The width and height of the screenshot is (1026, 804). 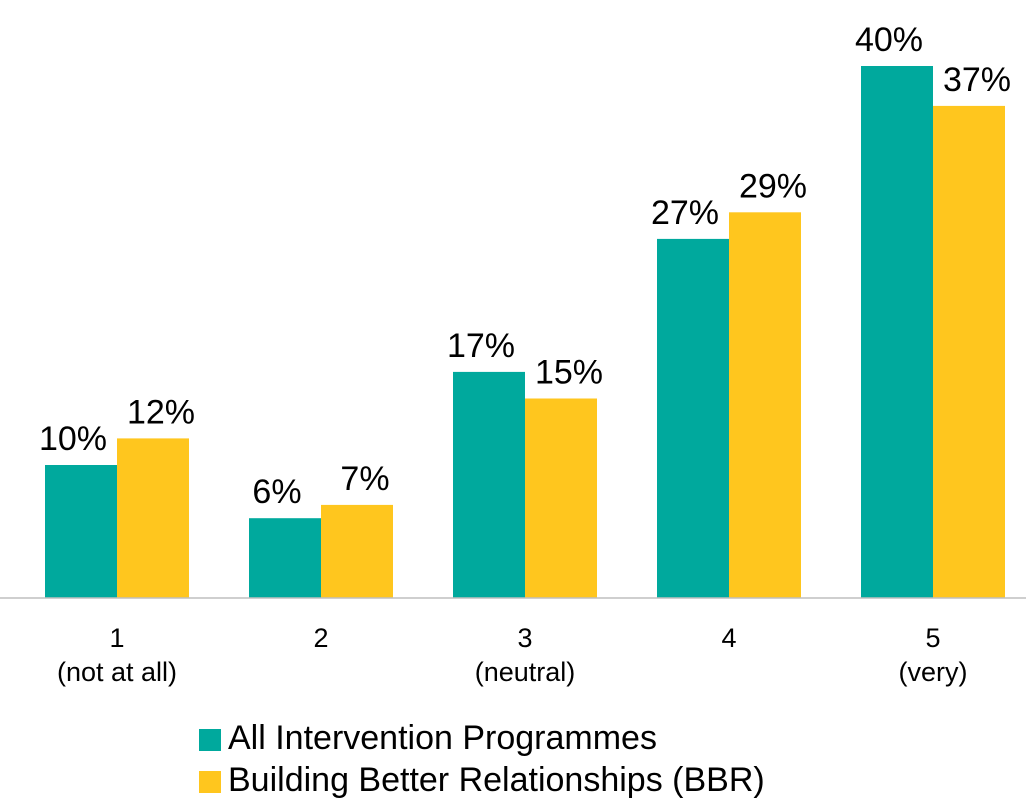 What do you see at coordinates (442, 738) in the screenshot?
I see `legend-label: All Intervention Programmes` at bounding box center [442, 738].